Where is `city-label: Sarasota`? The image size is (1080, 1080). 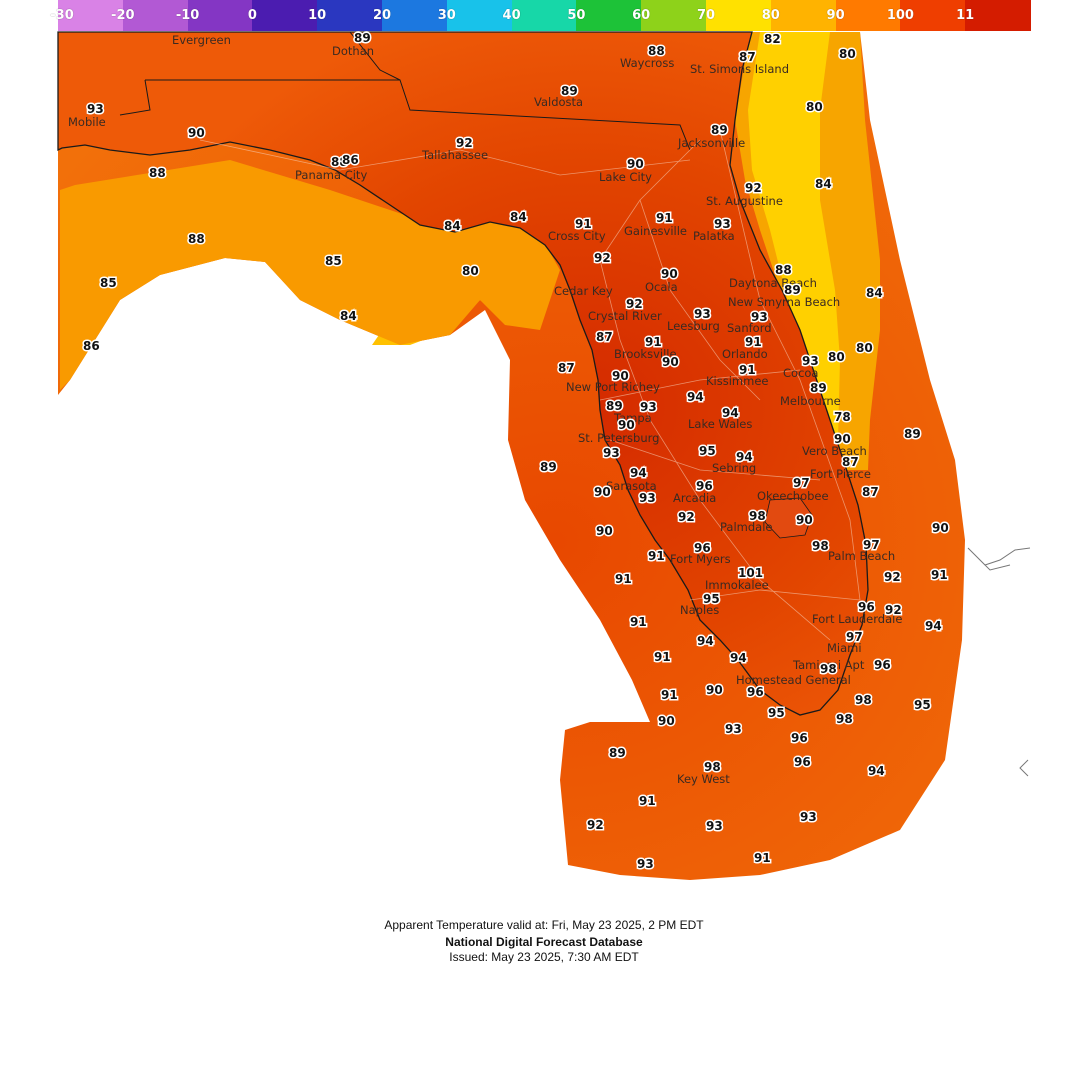
city-label: Sarasota is located at coordinates (631, 486).